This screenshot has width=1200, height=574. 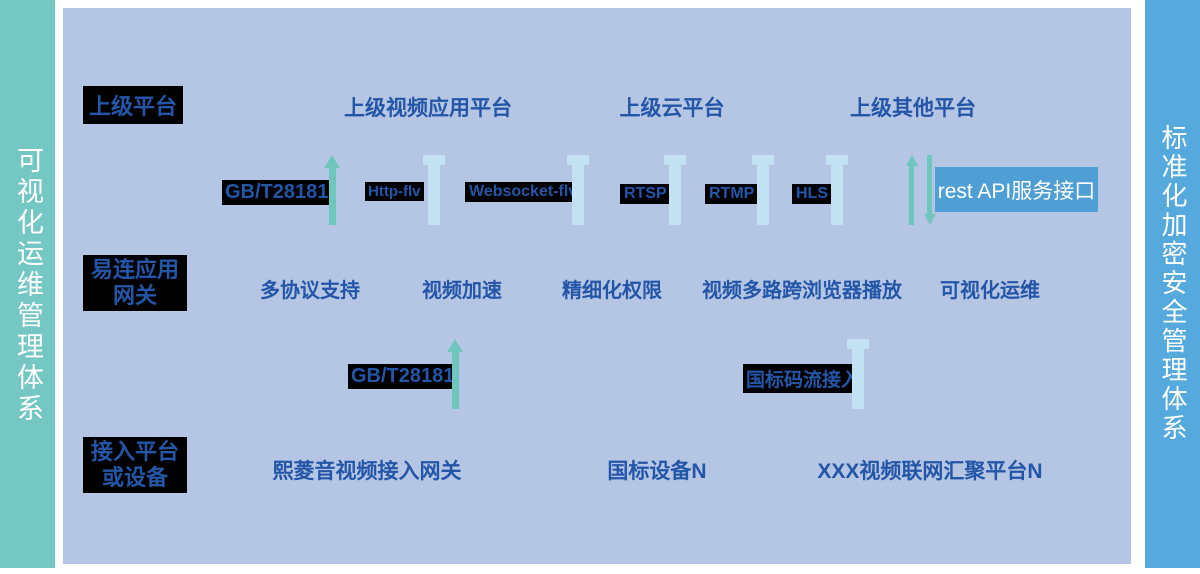 I want to click on device-xiling-gateway: 熙菱音视频接入网关, so click(x=367, y=471).